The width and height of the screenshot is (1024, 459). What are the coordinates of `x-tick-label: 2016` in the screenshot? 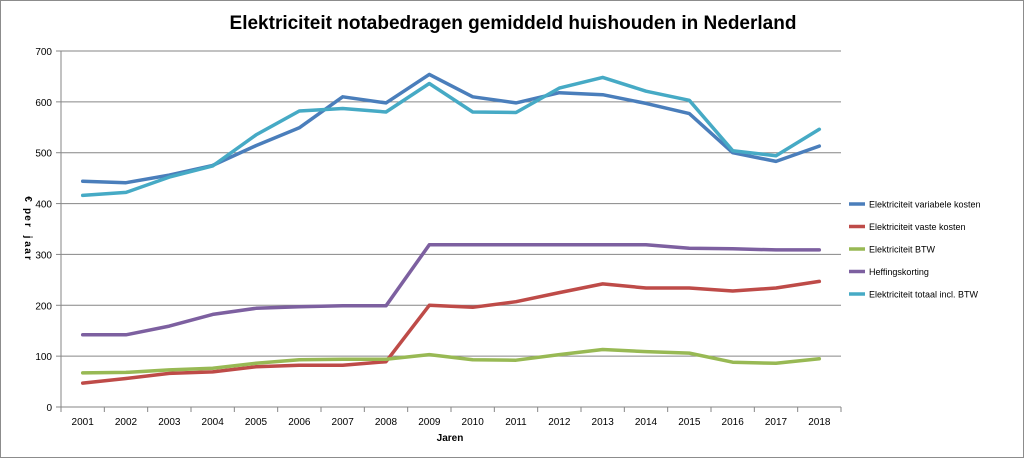 It's located at (733, 422).